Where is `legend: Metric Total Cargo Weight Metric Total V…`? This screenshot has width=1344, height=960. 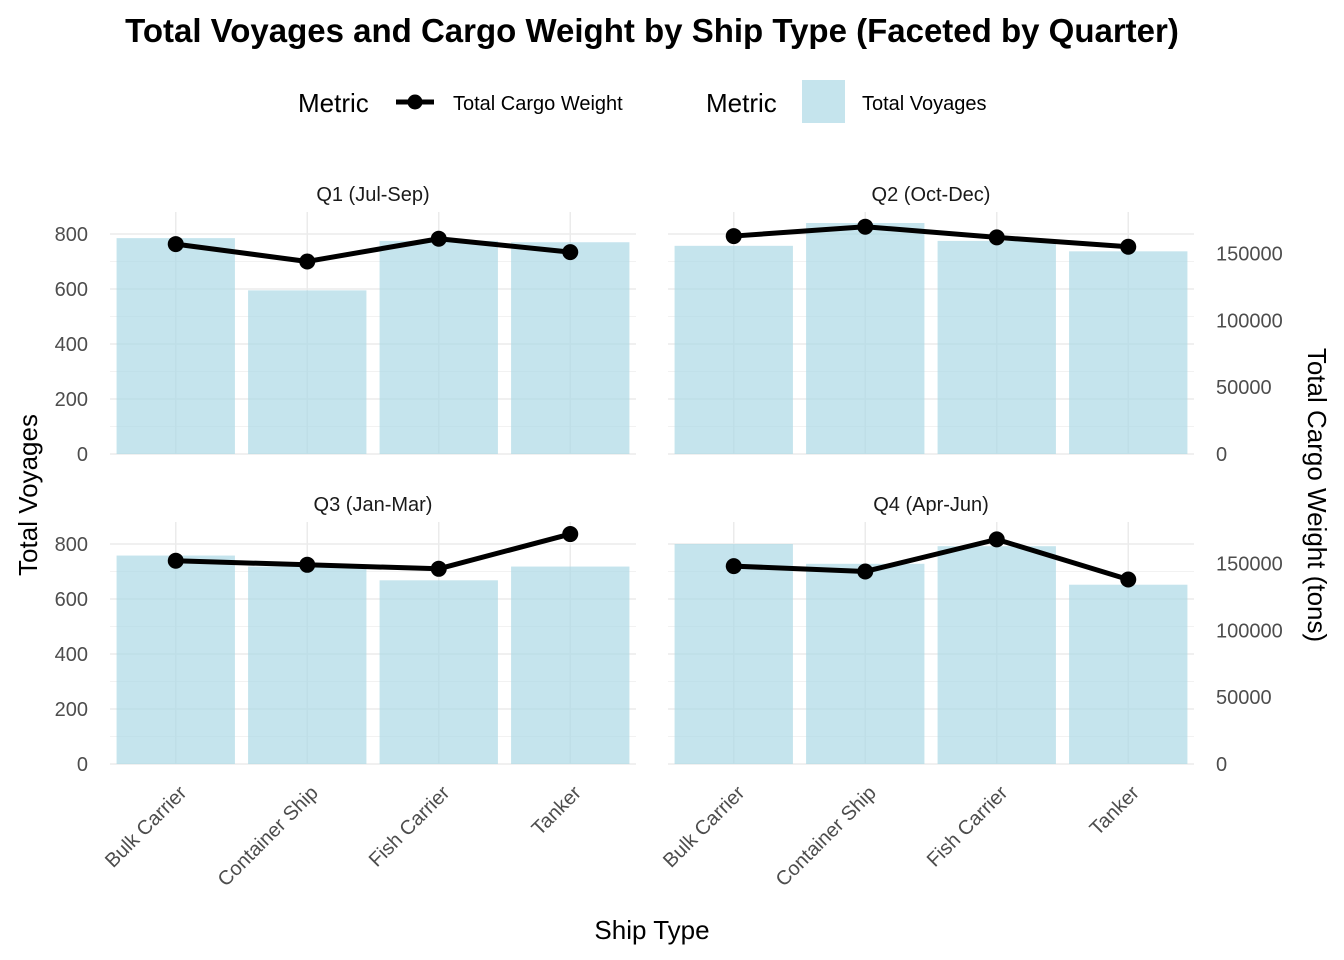
legend: Metric Total Cargo Weight Metric Total V… is located at coordinates (642, 101).